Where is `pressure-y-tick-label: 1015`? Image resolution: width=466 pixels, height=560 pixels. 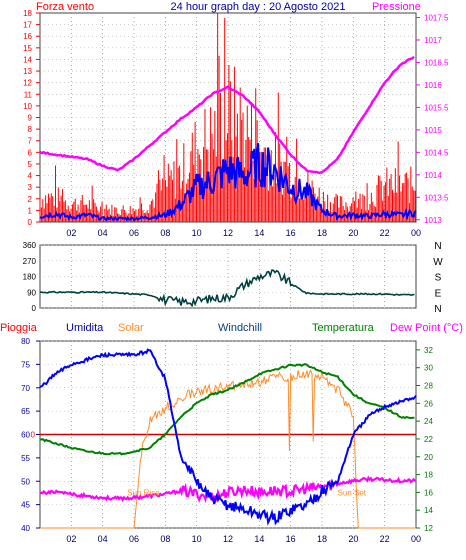 pressure-y-tick-label: 1015 is located at coordinates (433, 130).